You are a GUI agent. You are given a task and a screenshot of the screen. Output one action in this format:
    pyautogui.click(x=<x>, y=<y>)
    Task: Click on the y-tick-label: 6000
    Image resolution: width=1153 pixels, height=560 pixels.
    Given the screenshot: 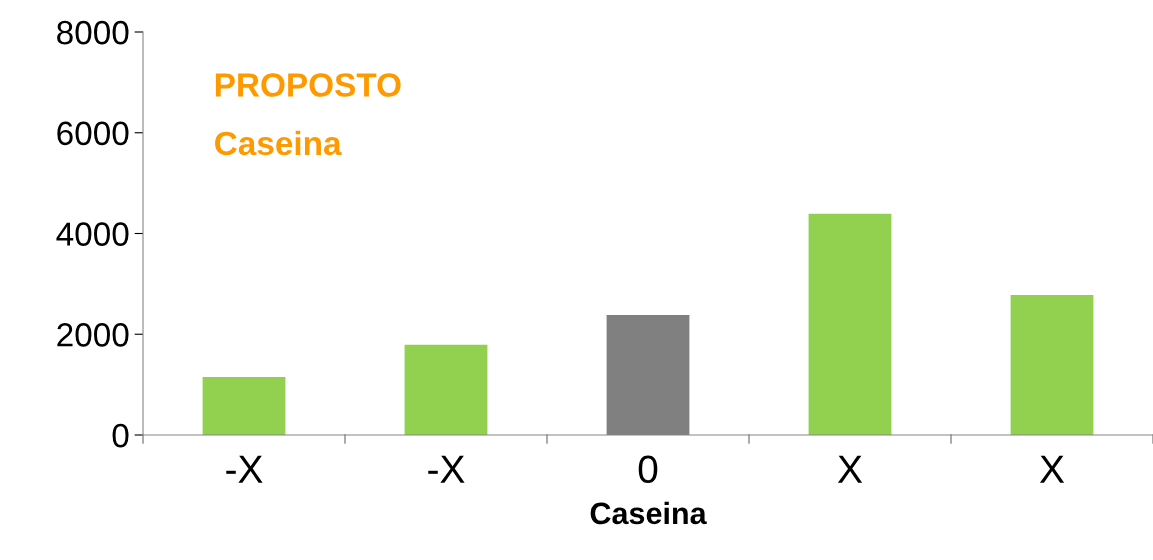 What is the action you would take?
    pyautogui.click(x=93, y=133)
    